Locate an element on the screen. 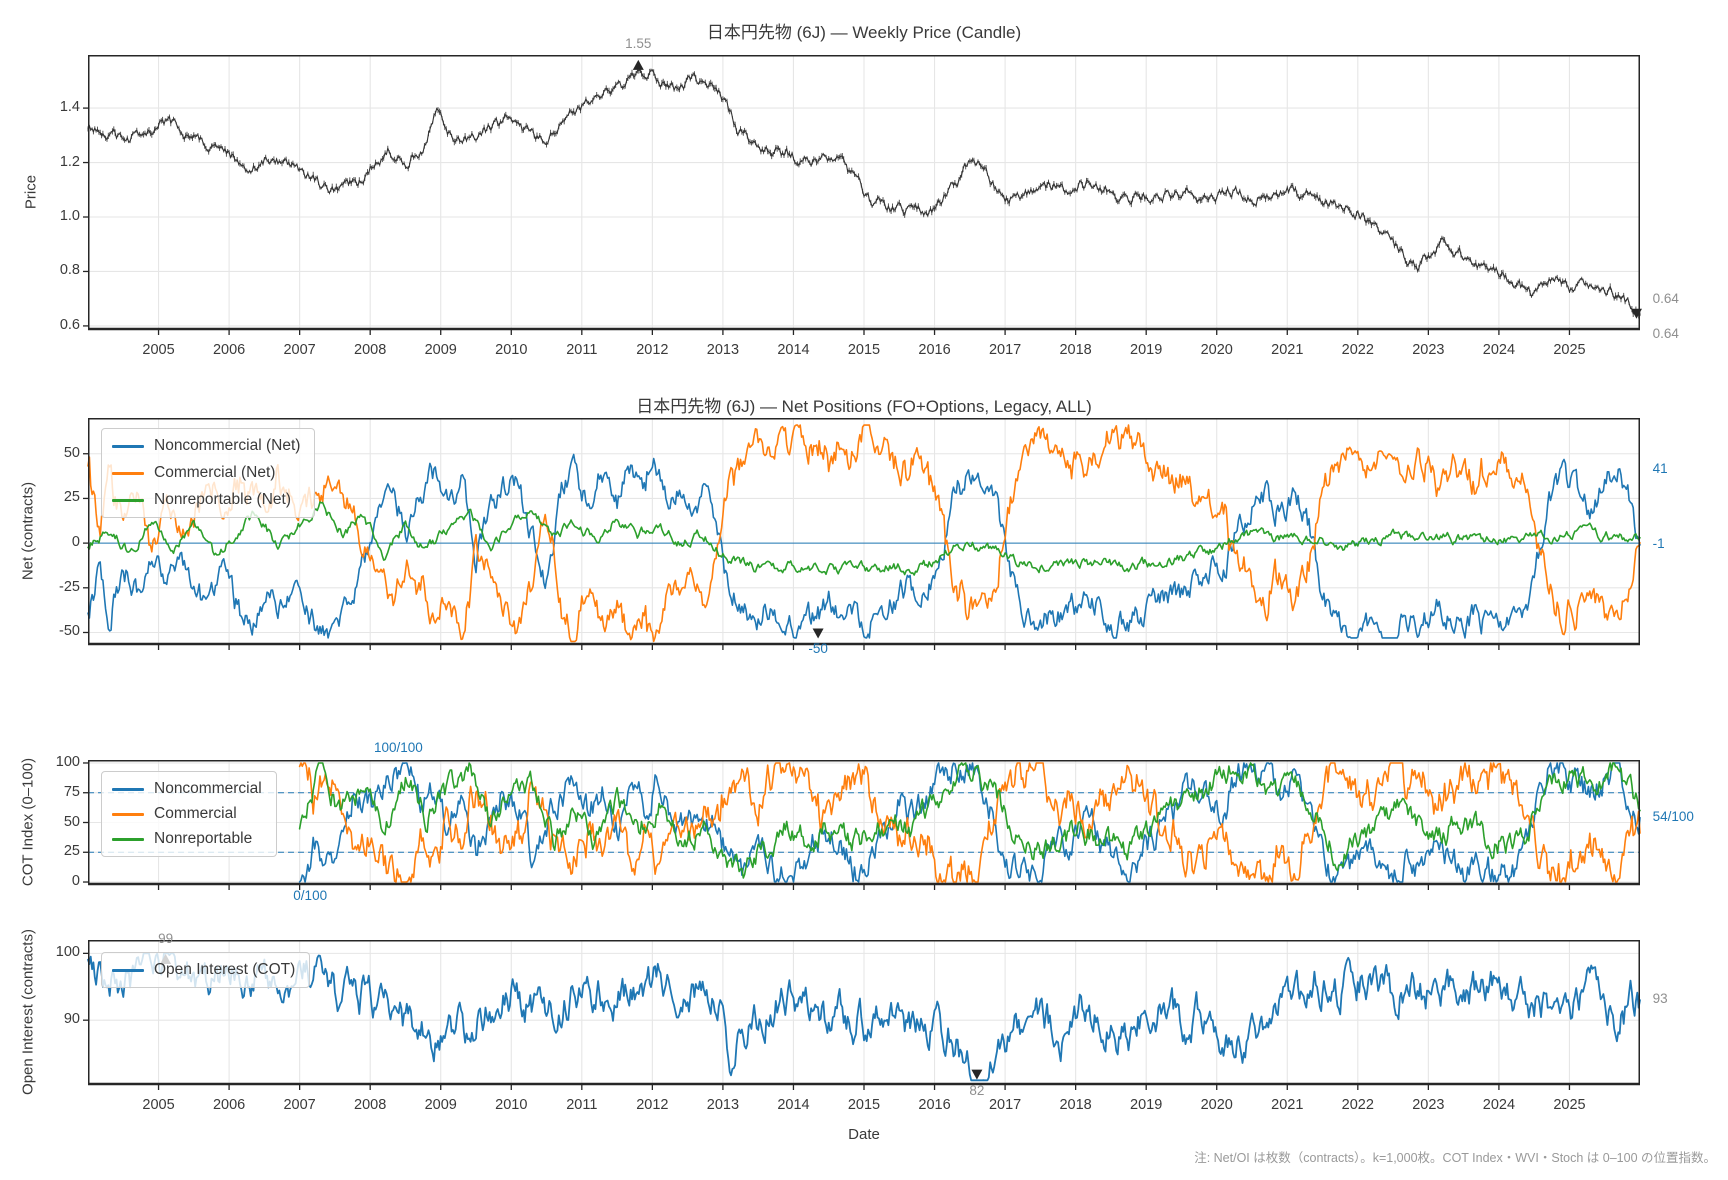  oi-panel-legend: Open Interest (COT) is located at coordinates (206, 970).